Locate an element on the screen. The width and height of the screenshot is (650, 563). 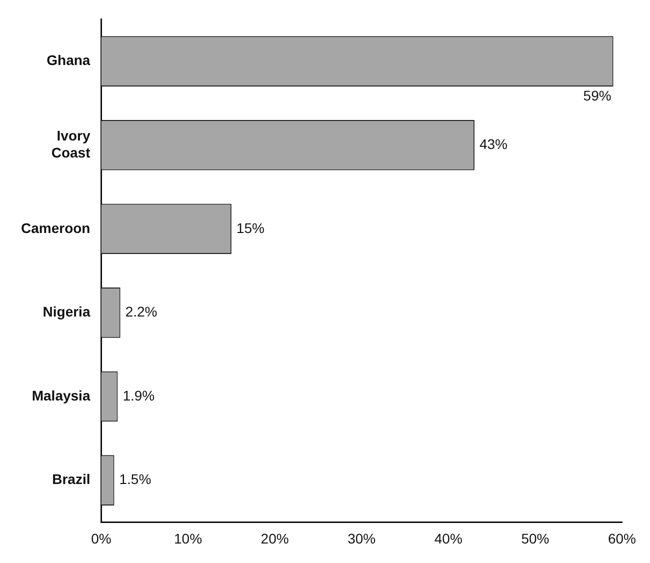
x-tick-label: 20% is located at coordinates (274, 538).